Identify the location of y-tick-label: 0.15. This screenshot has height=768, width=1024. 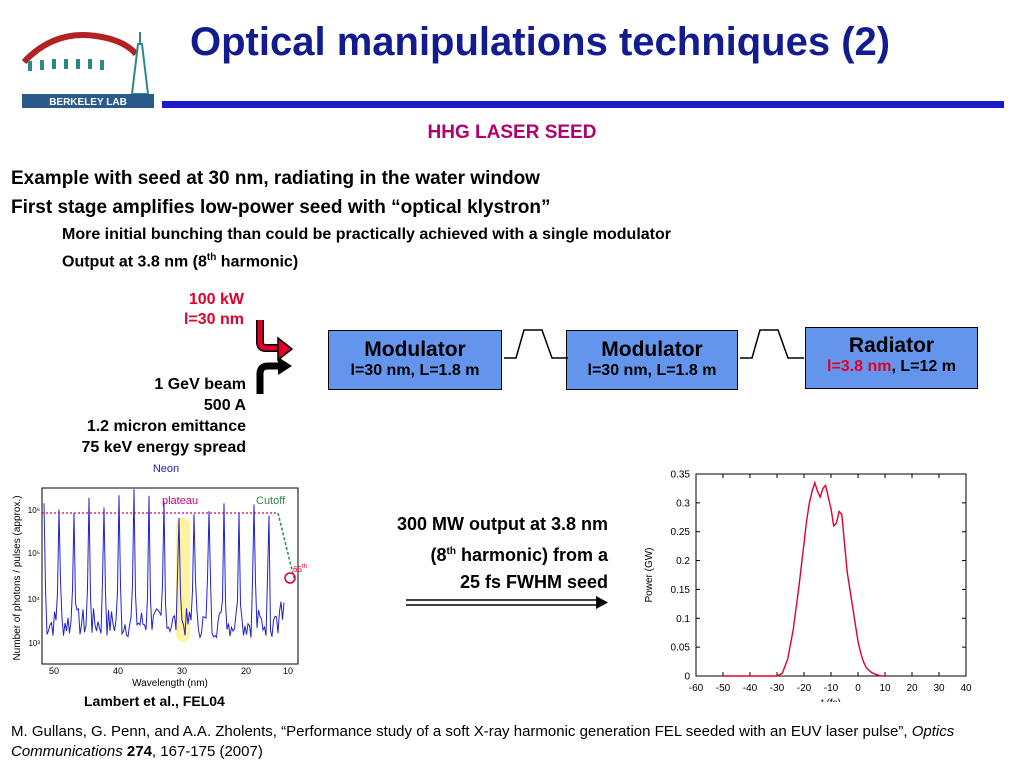
(681, 590).